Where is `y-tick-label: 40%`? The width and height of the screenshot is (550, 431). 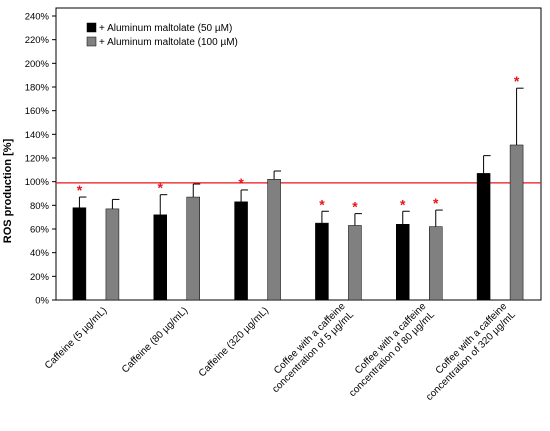 y-tick-label: 40% is located at coordinates (40, 253).